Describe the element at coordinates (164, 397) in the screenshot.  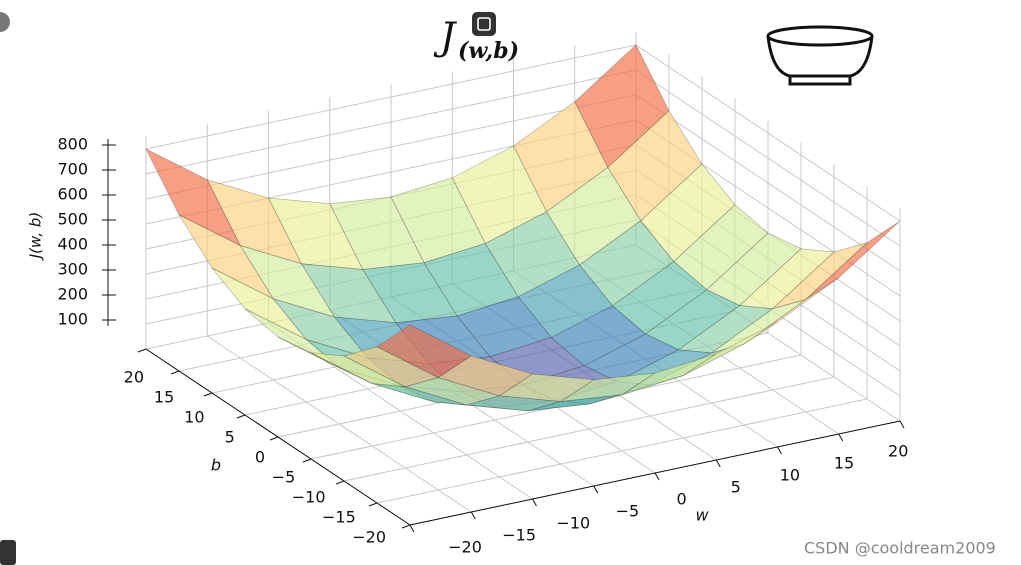
I see `y-tick-label: 15` at that location.